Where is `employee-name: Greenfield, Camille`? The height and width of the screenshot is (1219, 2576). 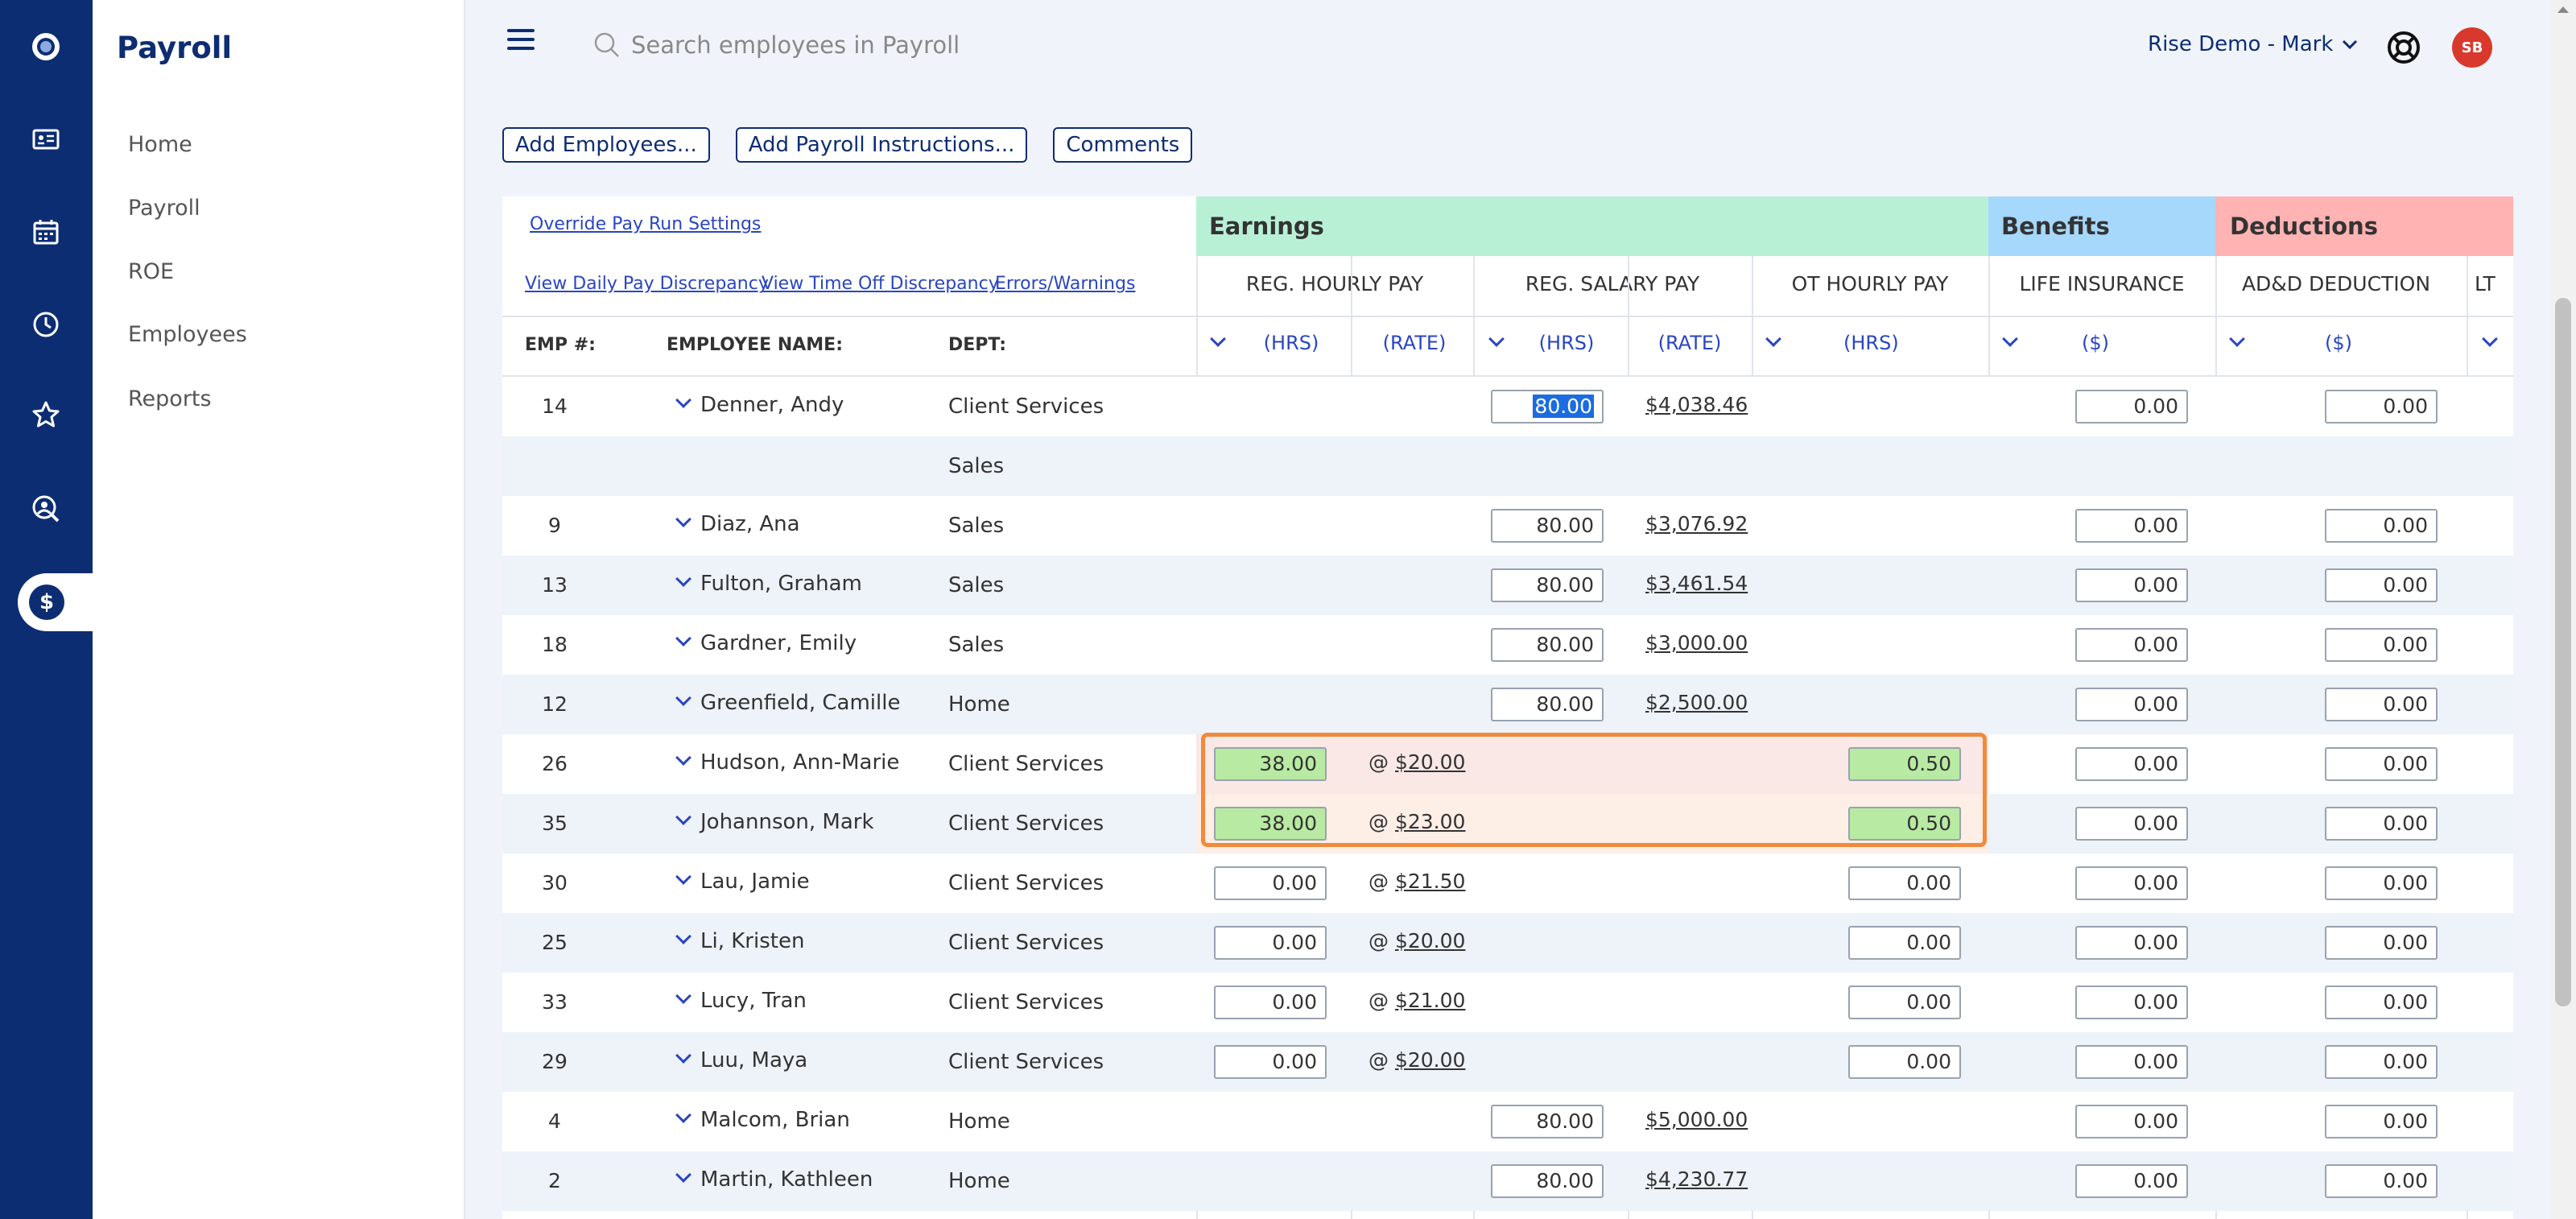
employee-name: Greenfield, Camille is located at coordinates (800, 703).